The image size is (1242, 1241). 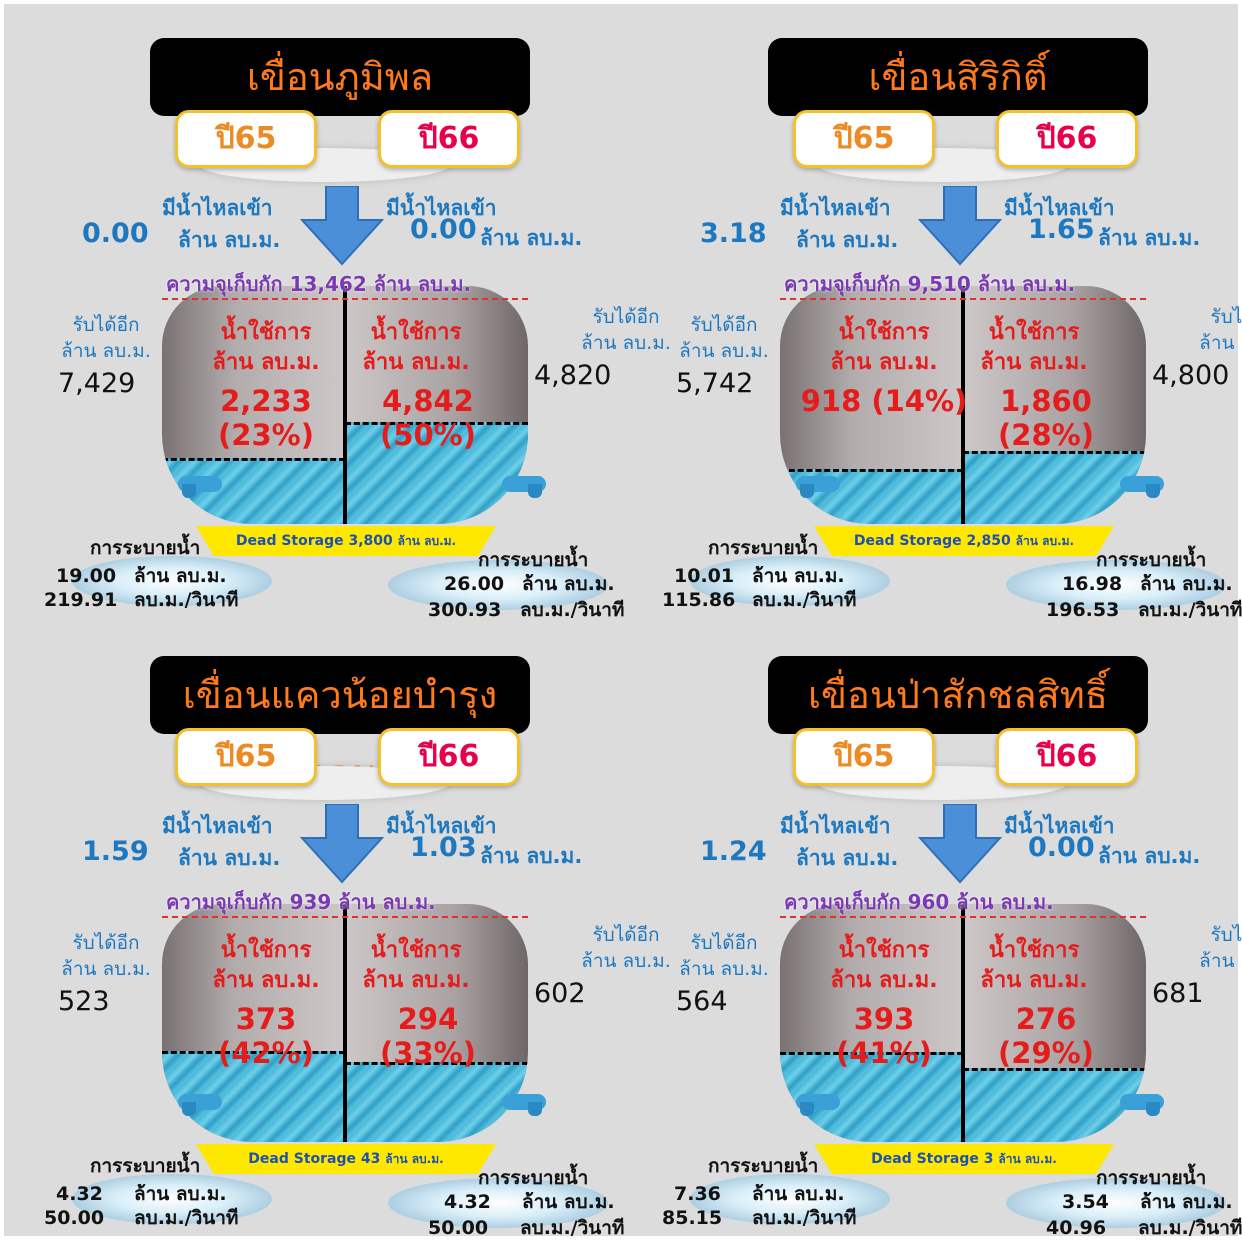 I want to click on release-rate-unit-66: ลบ.ม./วินาที, so click(x=572, y=610).